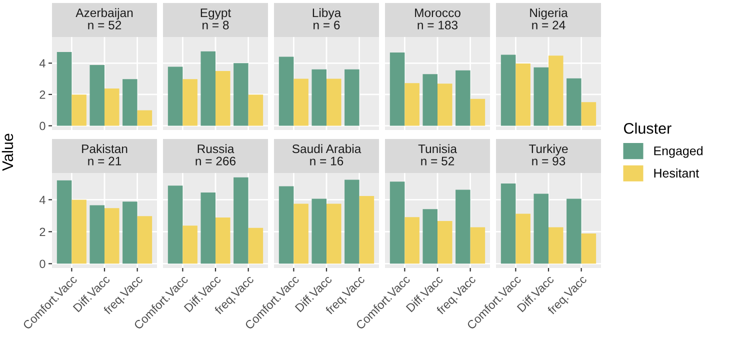  What do you see at coordinates (105, 149) in the screenshot?
I see `chart-title: Pakistan` at bounding box center [105, 149].